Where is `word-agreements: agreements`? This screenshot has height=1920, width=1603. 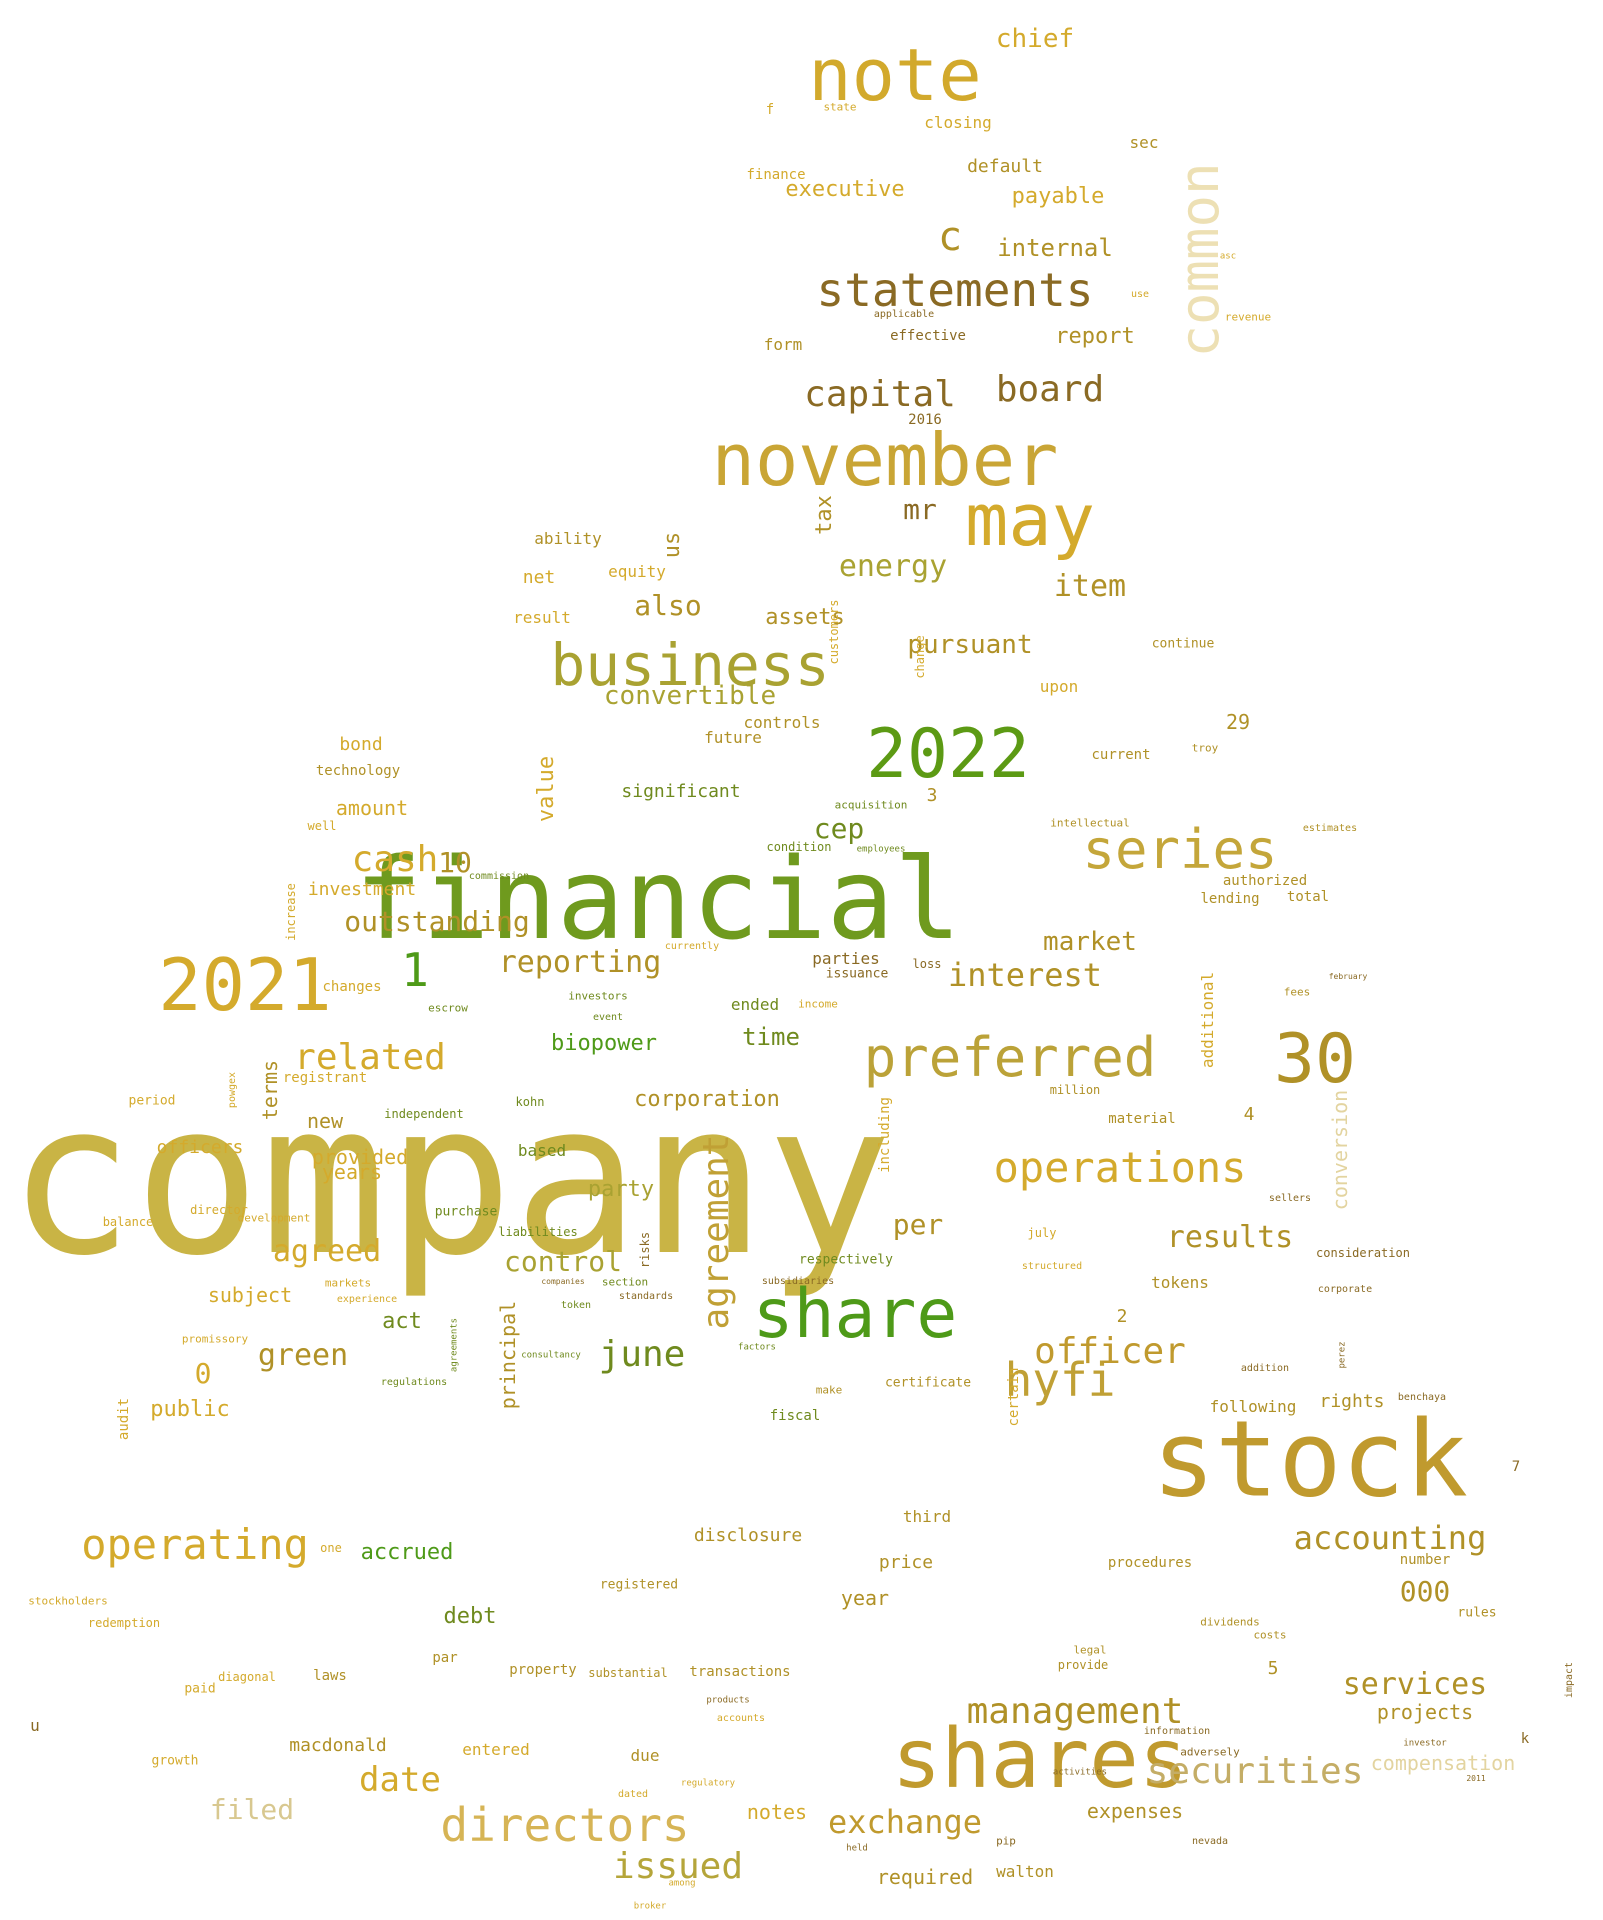 word-agreements: agreements is located at coordinates (454, 1345).